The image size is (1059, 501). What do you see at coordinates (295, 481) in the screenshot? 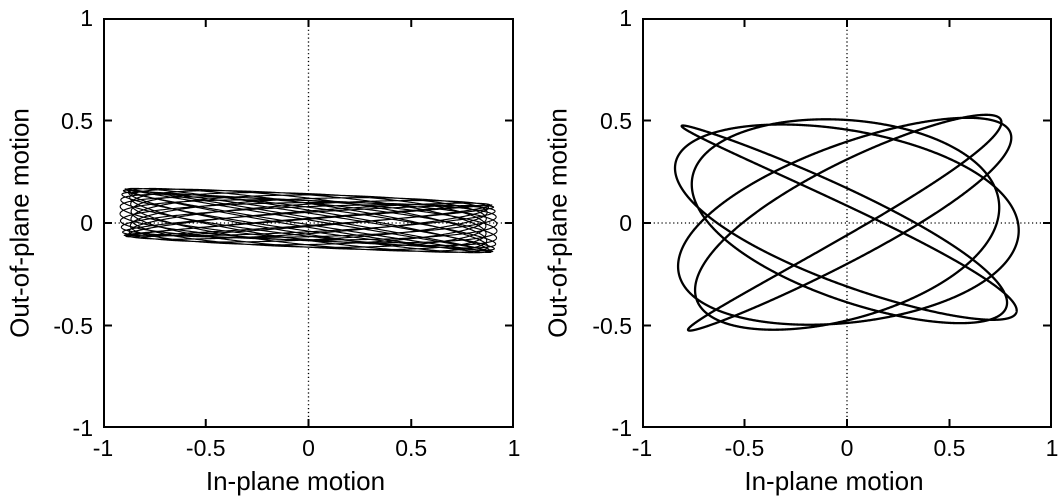
I see `left-x-axis-label: In-plane motion` at bounding box center [295, 481].